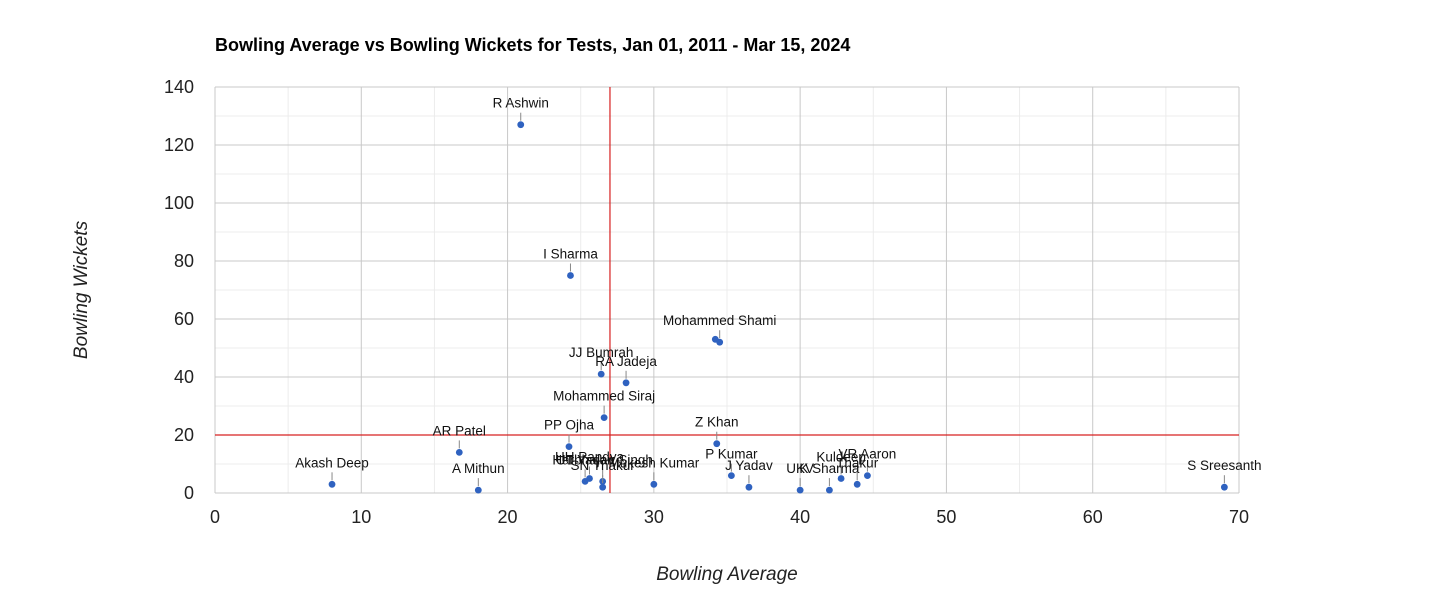  I want to click on data-point: Mohammed Siraj, so click(604, 405).